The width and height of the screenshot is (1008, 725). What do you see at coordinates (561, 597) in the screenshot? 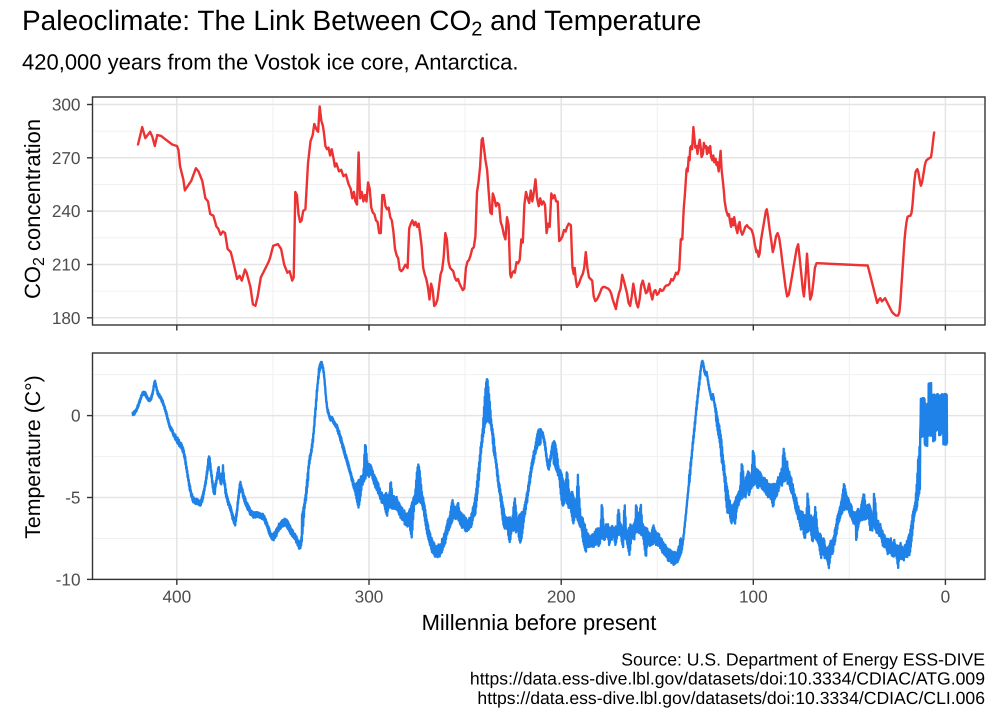
I see `svg-text: 200` at bounding box center [561, 597].